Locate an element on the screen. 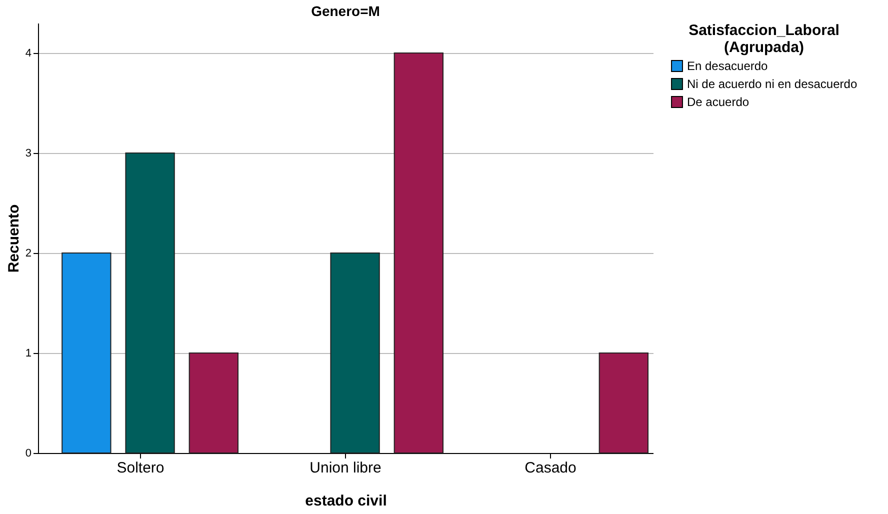  y-tick-label: 1 is located at coordinates (28, 354).